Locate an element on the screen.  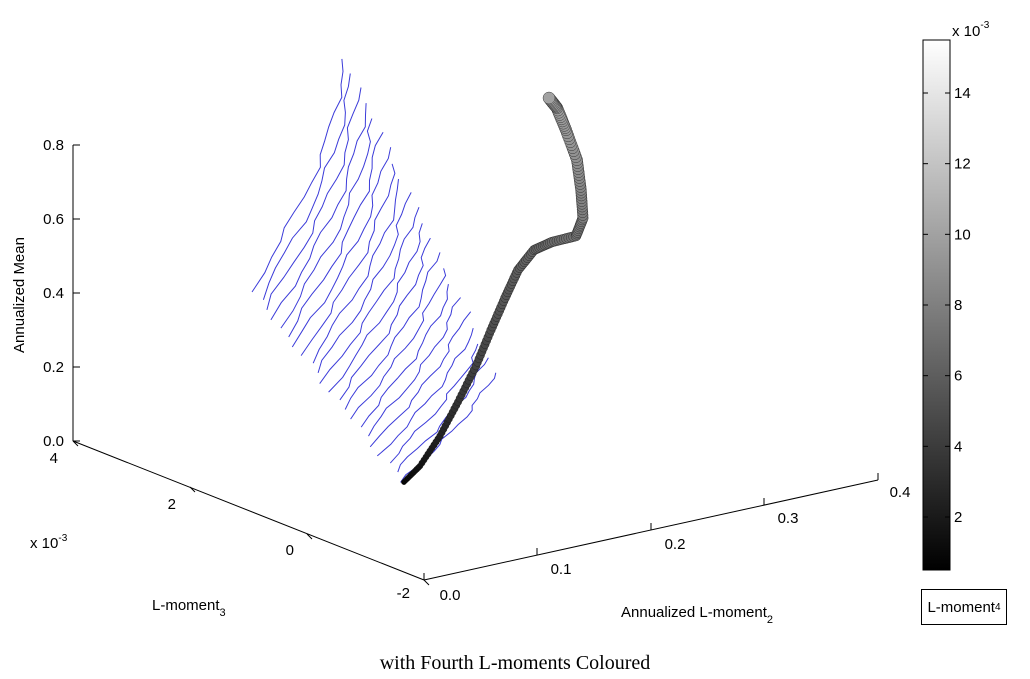
colorbar-exponent: x 10-3 is located at coordinates (971, 30).